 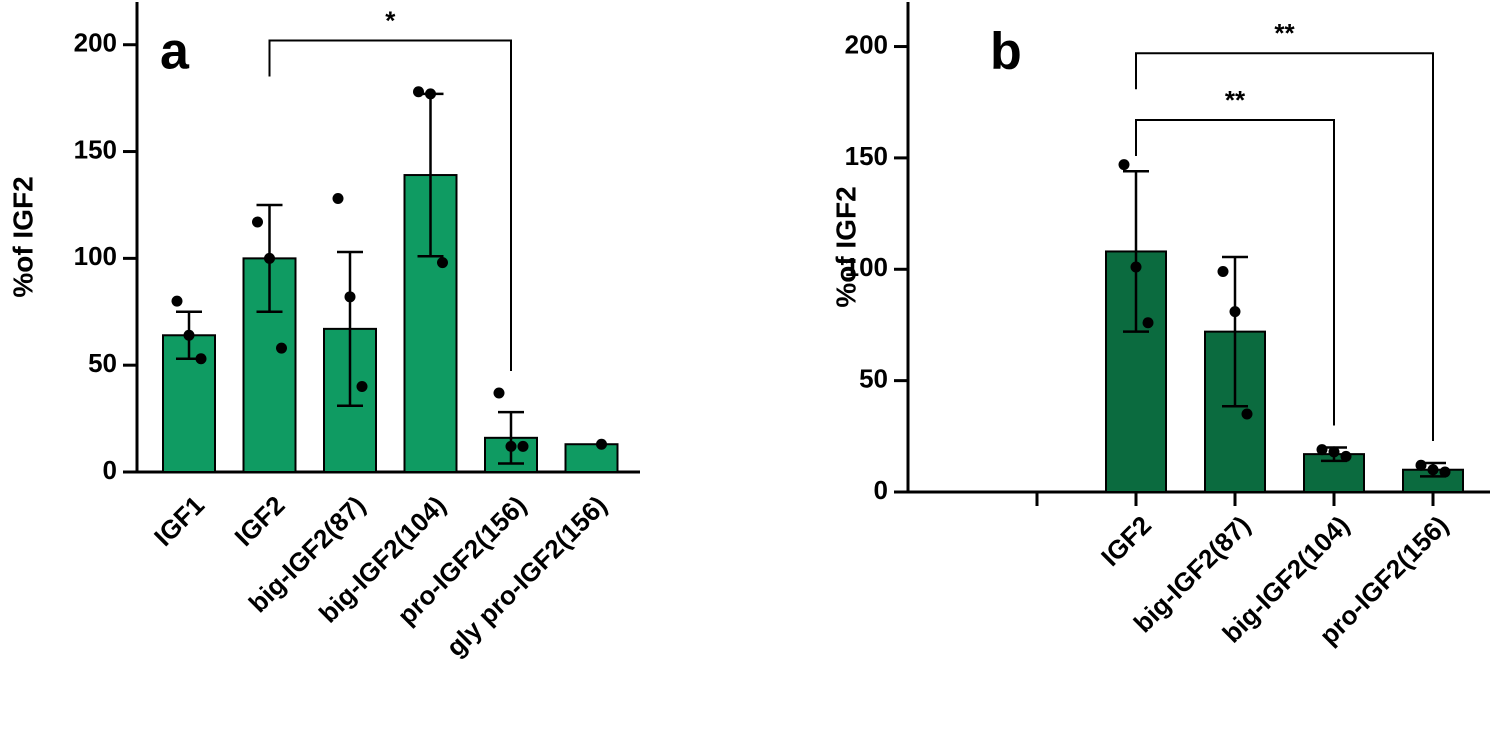 I want to click on panel-label: b, so click(x=1006, y=52).